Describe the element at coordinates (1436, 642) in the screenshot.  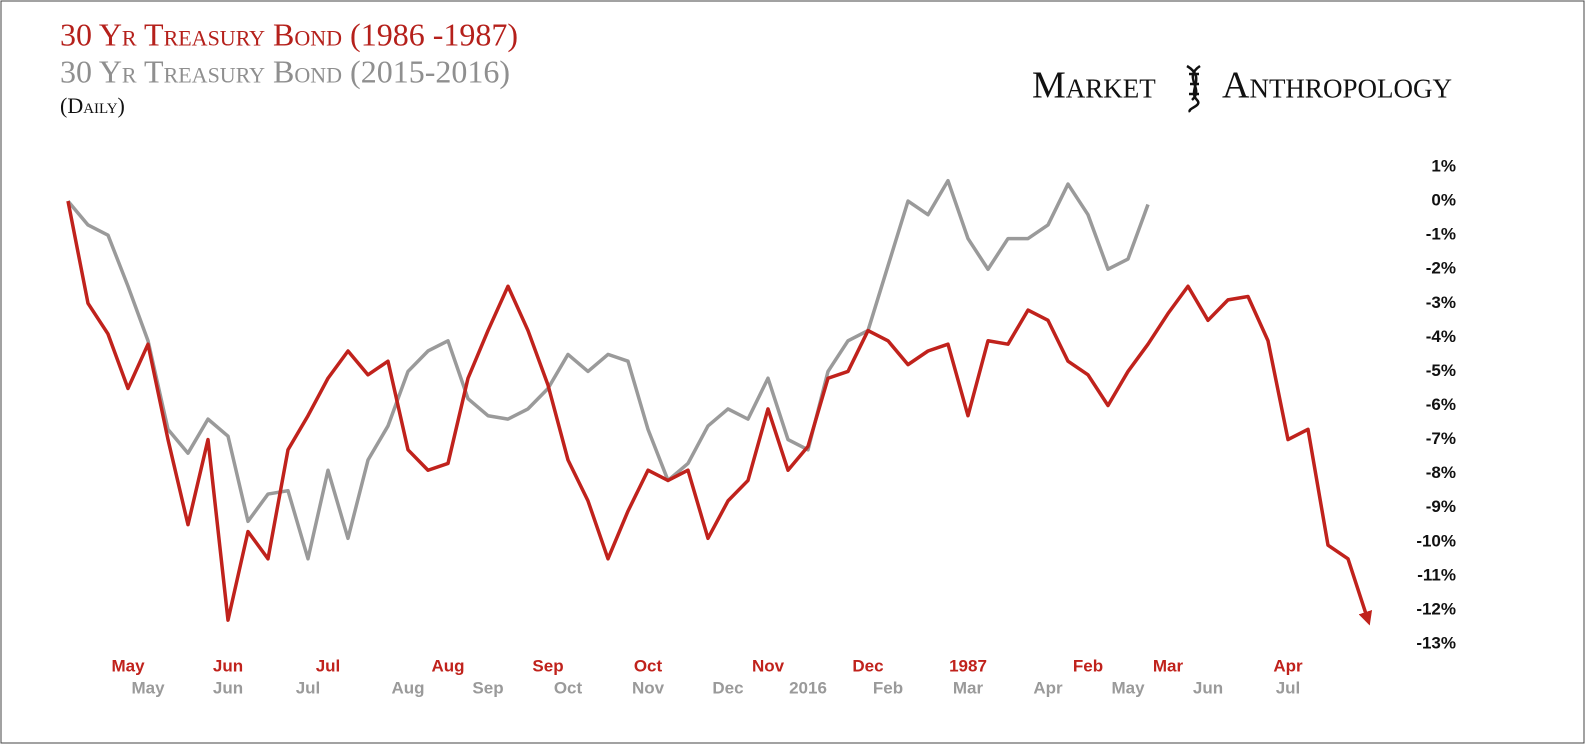
I see `y-tick-label: -13%` at that location.